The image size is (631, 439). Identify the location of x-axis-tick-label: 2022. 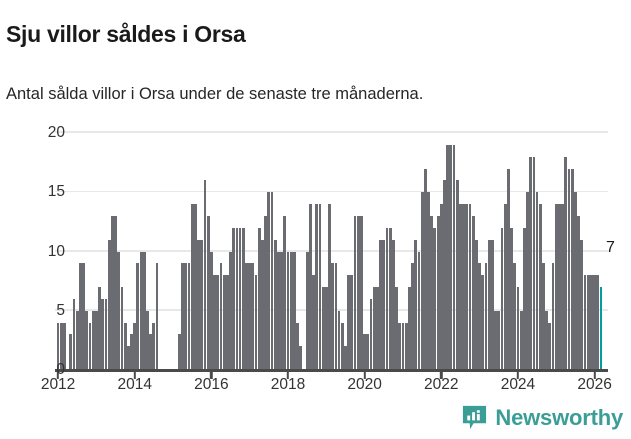
(441, 384).